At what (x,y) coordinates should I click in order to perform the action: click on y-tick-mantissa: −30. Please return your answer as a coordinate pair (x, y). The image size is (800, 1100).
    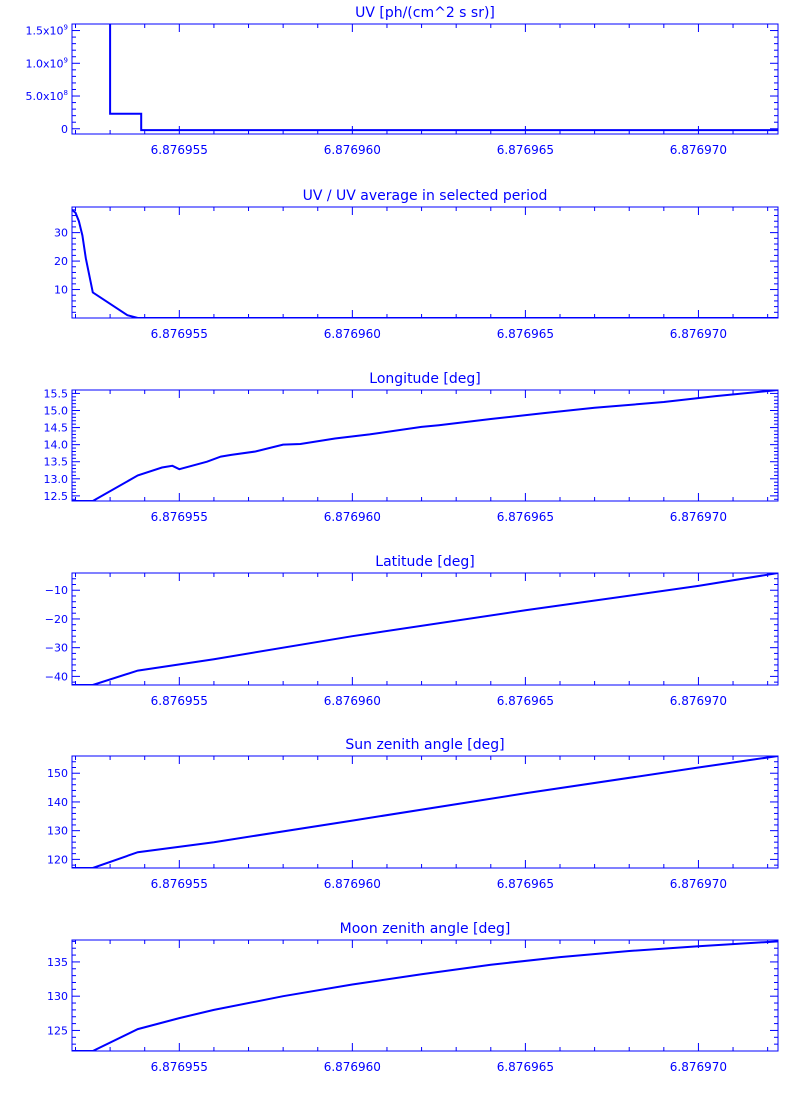
    Looking at the image, I should click on (56, 648).